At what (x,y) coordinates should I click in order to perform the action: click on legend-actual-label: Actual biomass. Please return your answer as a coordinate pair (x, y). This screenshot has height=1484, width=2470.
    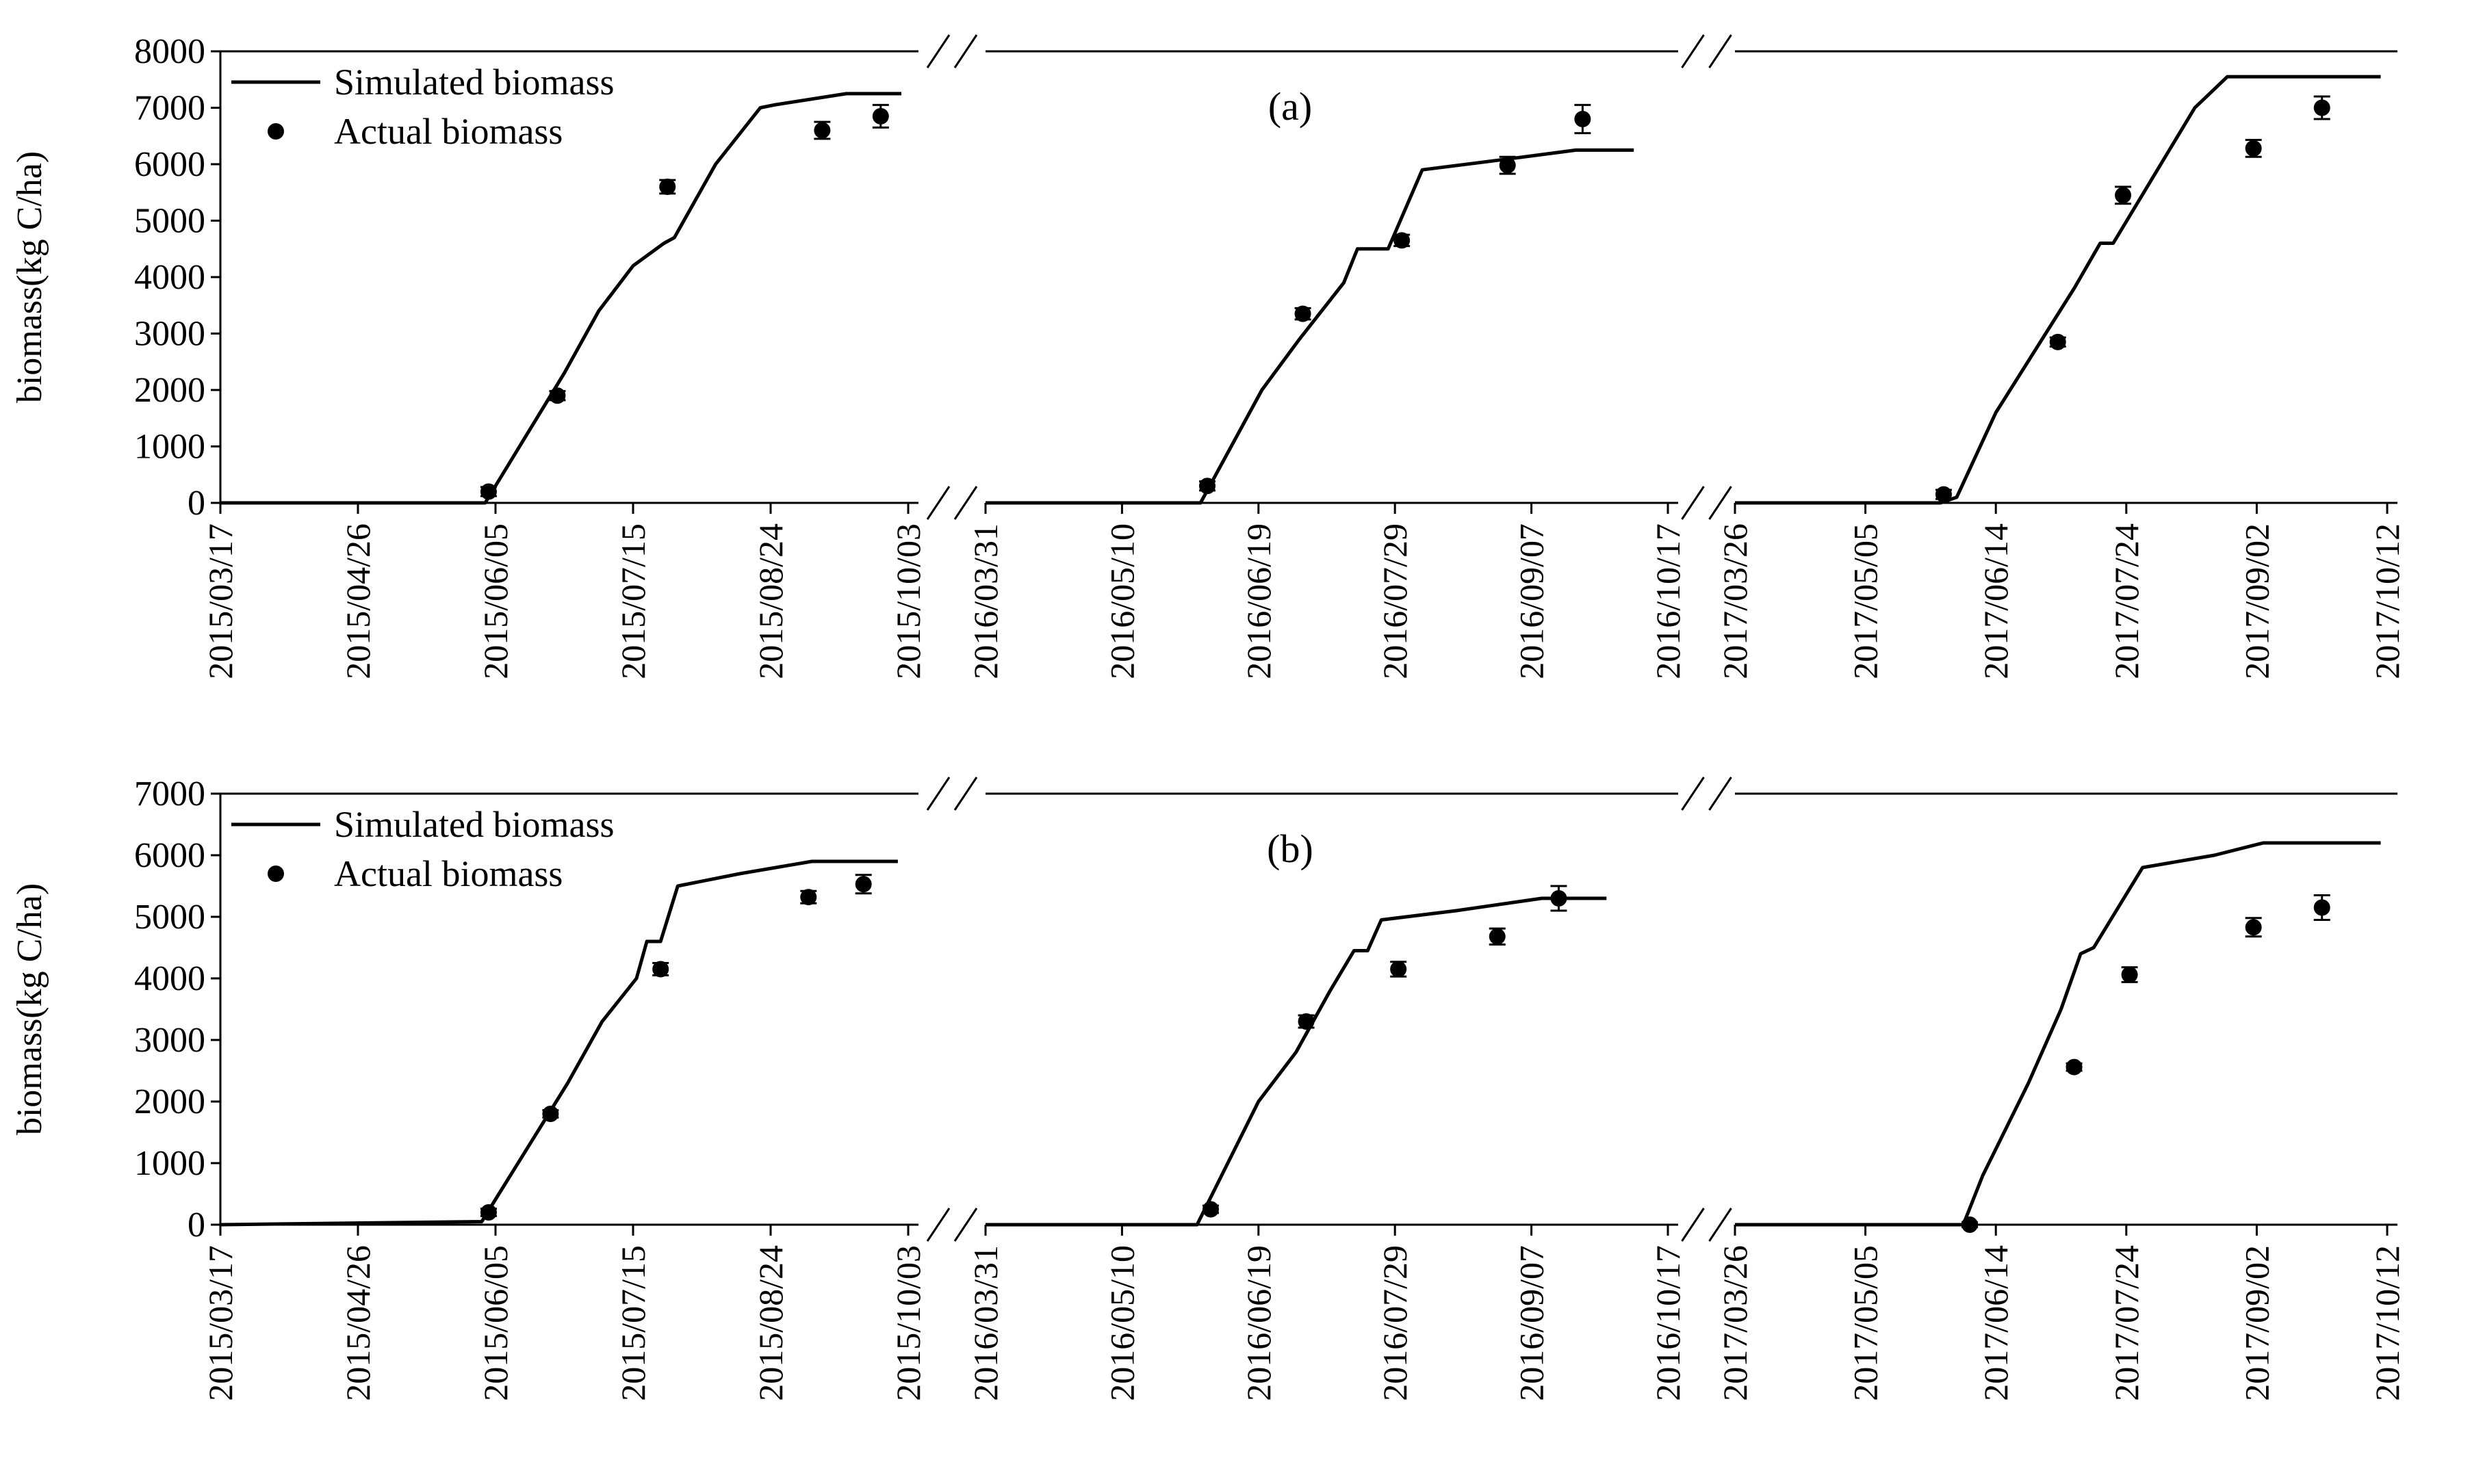
    Looking at the image, I should click on (449, 873).